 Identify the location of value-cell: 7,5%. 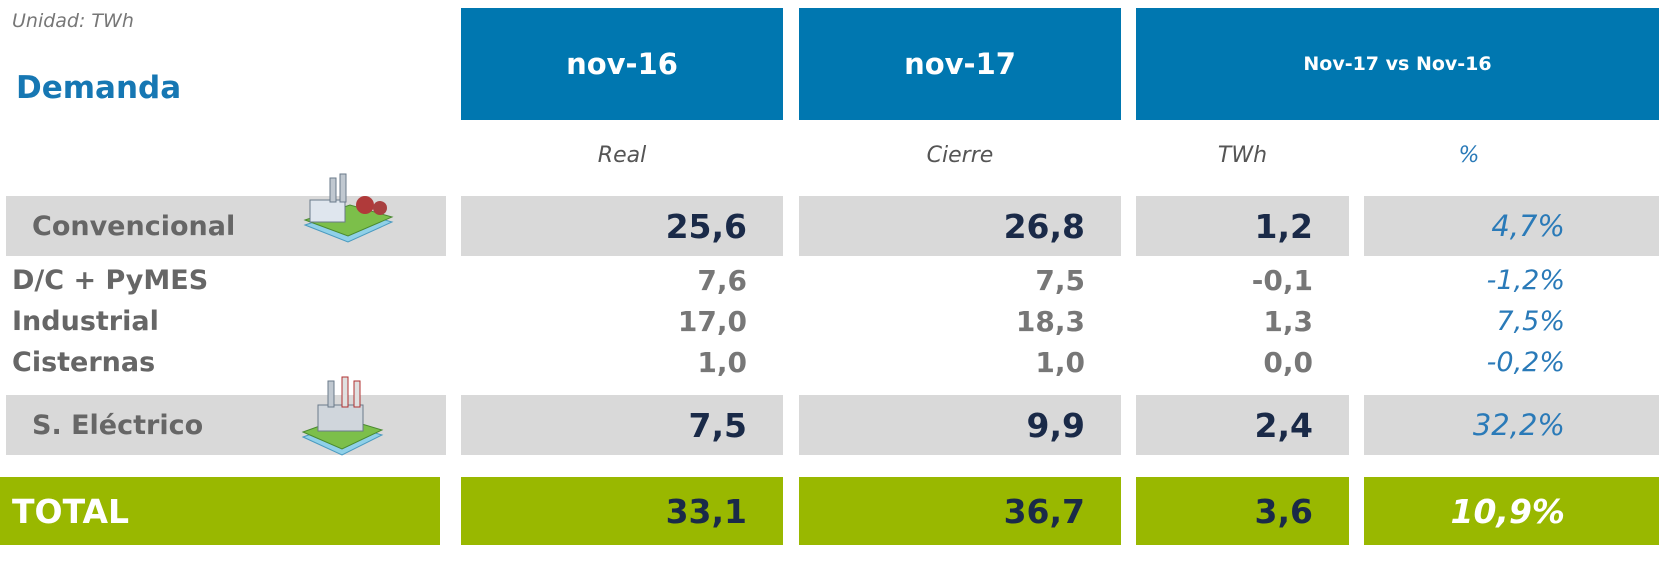
(1530, 321).